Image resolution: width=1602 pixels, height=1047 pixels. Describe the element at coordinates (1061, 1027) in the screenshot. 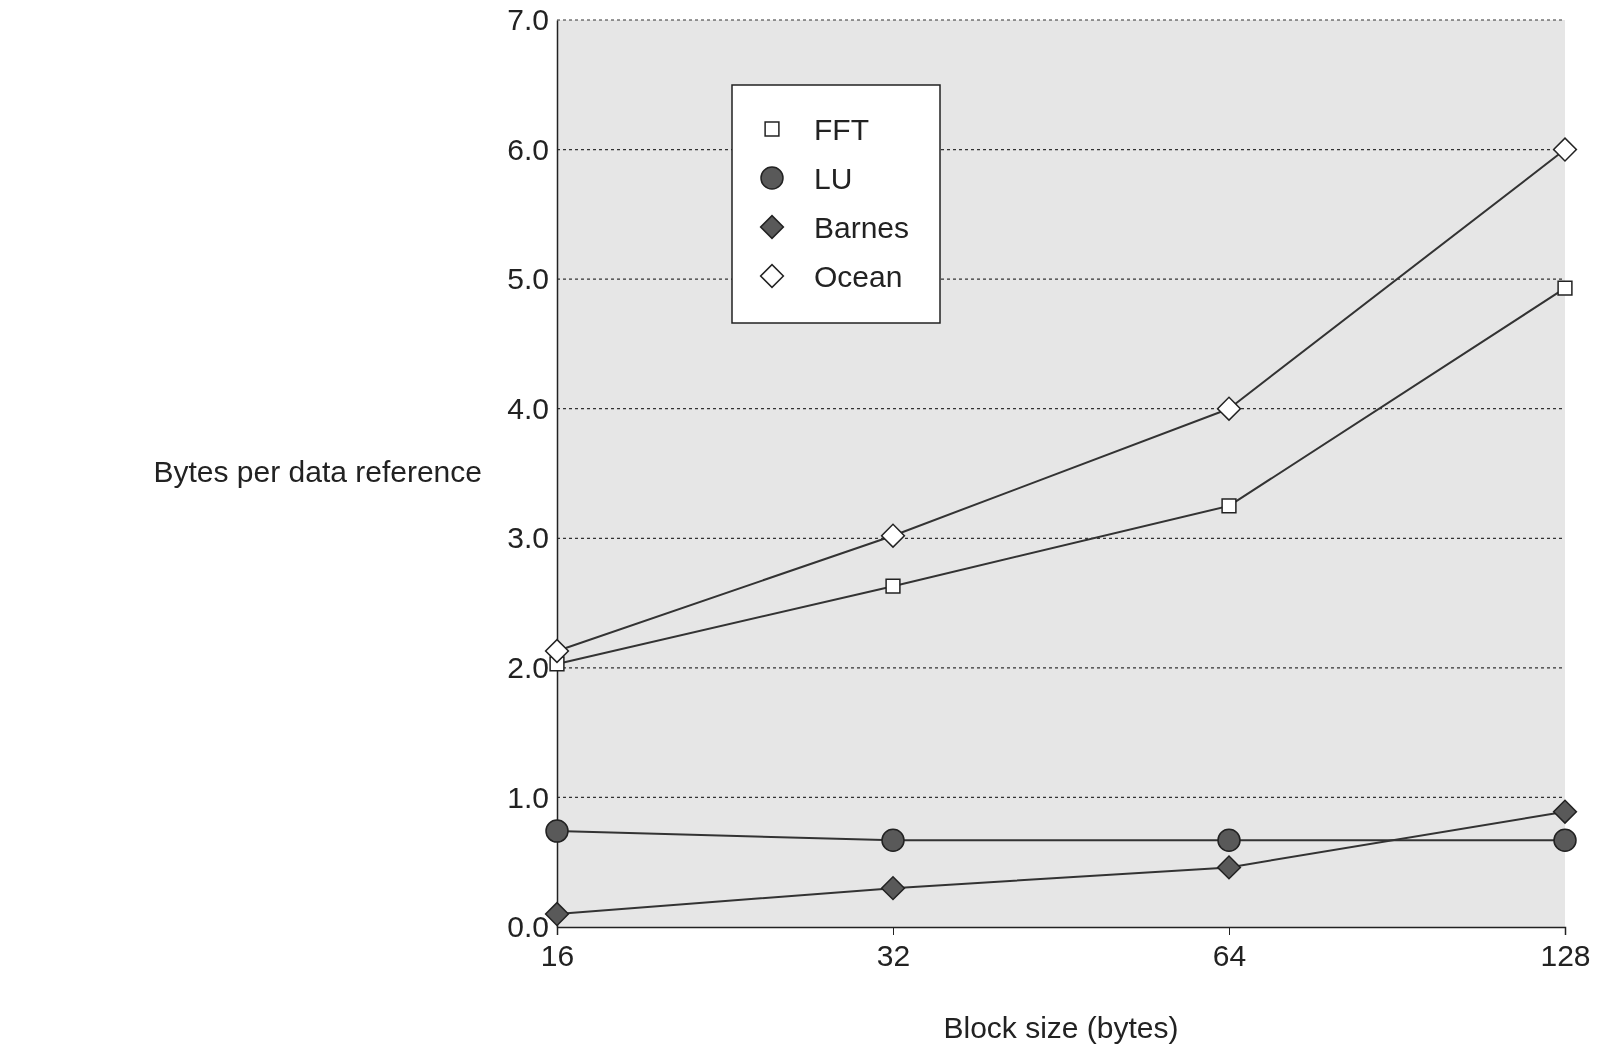

I see `x-axis-title: Block size (bytes)` at that location.